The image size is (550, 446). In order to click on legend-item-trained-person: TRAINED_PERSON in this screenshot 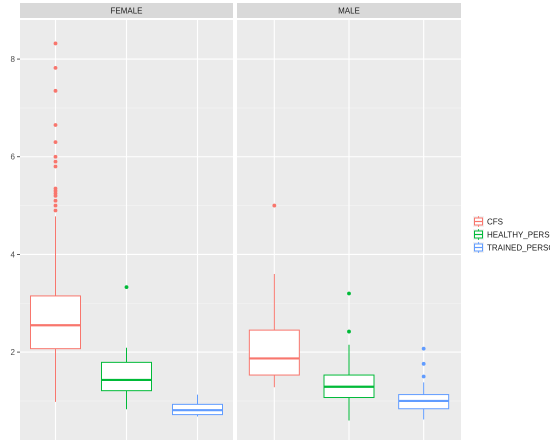, I will do `click(511, 247)`.